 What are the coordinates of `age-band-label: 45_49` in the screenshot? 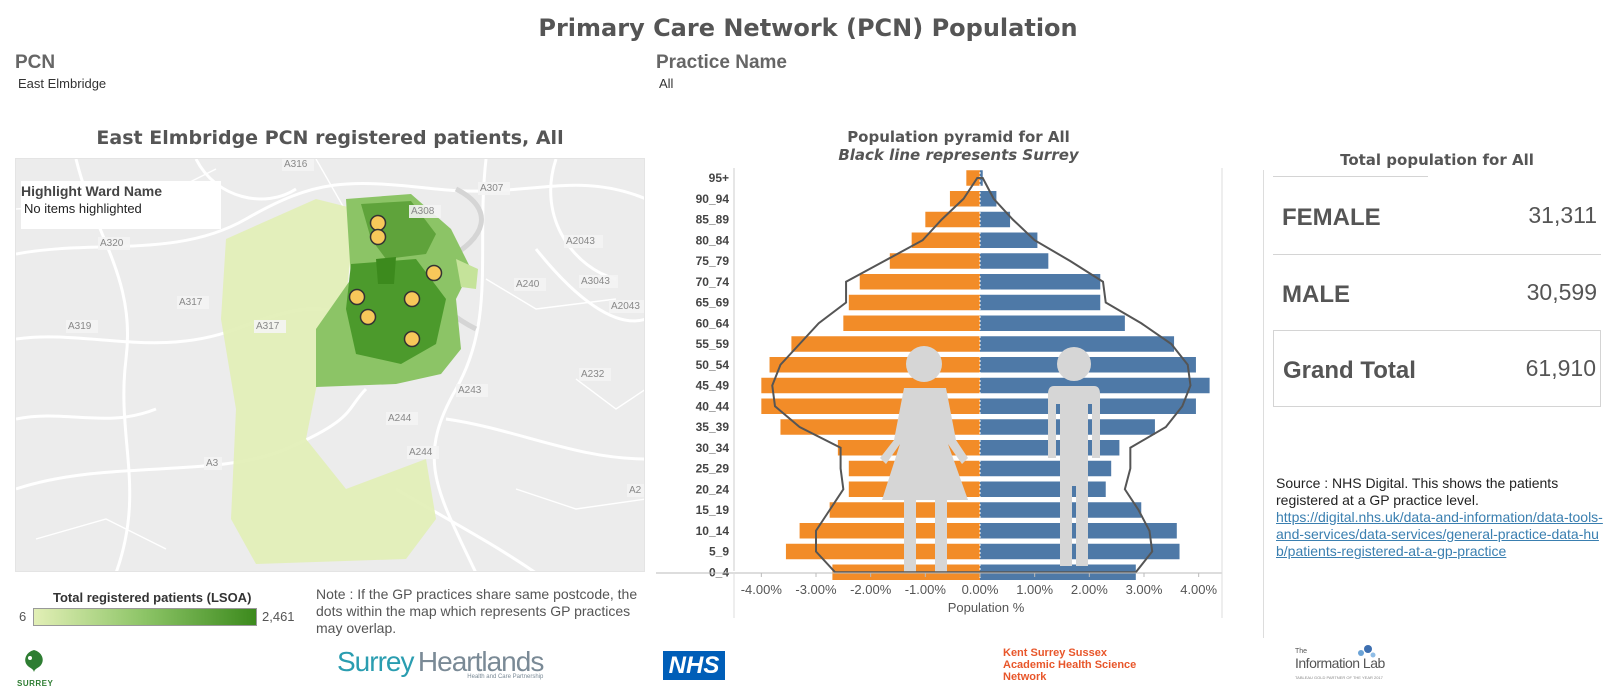 It's located at (713, 386).